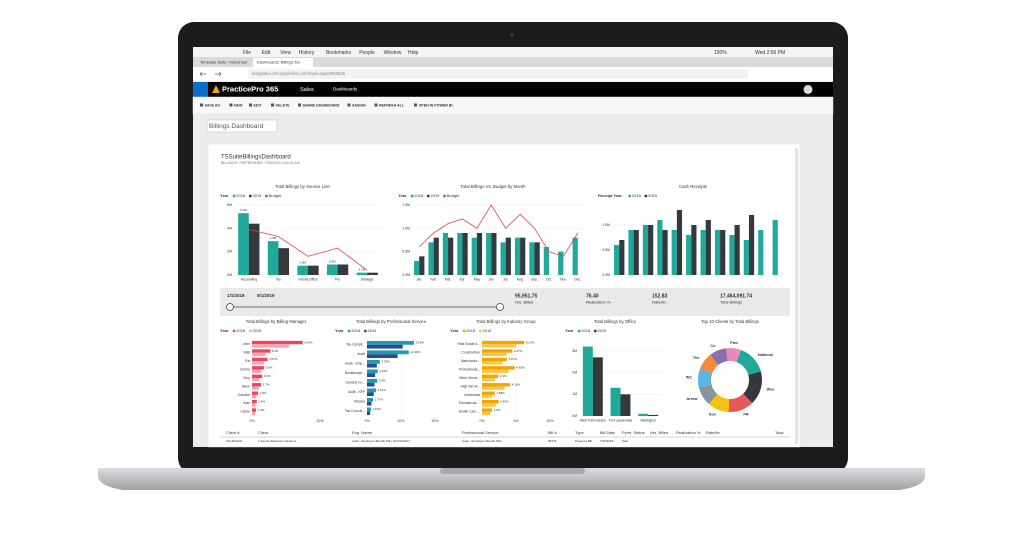 The width and height of the screenshot is (1024, 535). What do you see at coordinates (436, 105) in the screenshot?
I see `command: OPEN IN POWER BI` at bounding box center [436, 105].